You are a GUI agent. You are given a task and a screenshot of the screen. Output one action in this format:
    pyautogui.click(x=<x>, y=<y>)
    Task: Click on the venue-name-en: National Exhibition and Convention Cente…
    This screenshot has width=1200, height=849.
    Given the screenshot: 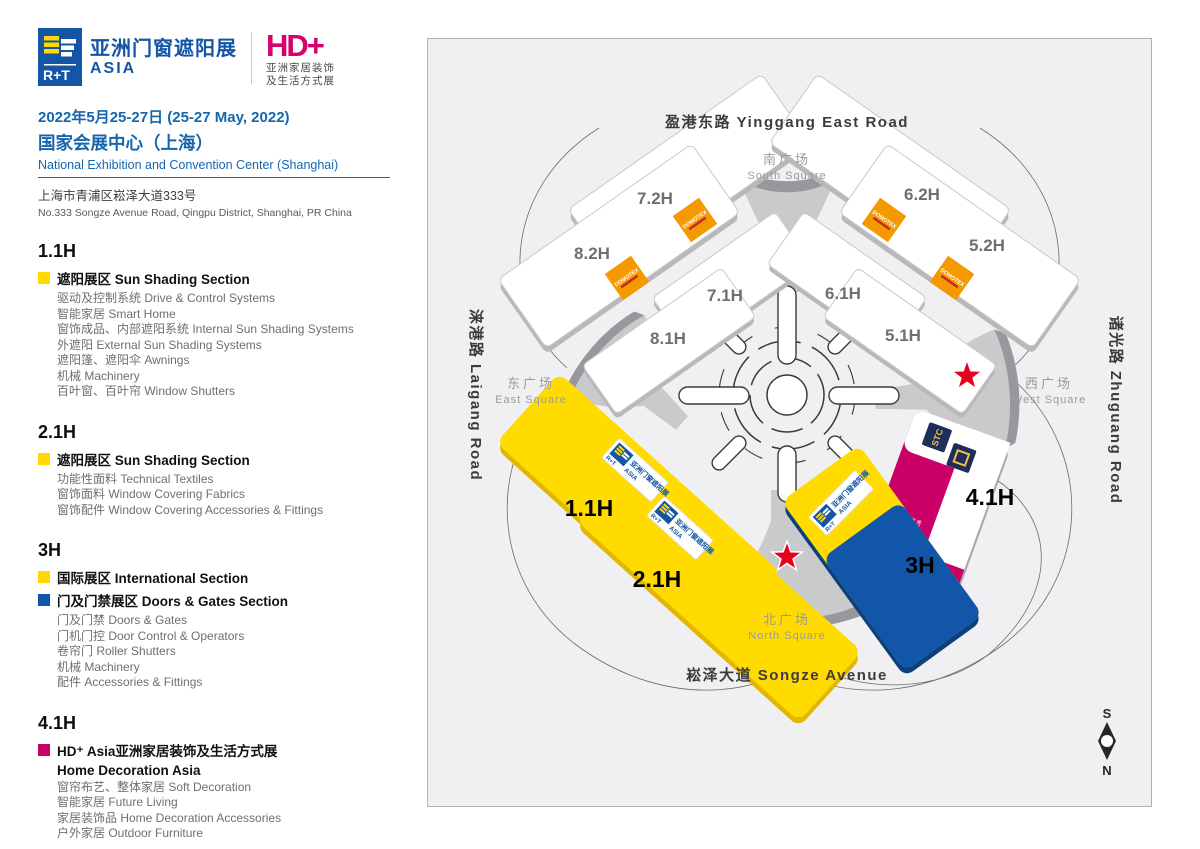 What is the action you would take?
    pyautogui.click(x=214, y=168)
    